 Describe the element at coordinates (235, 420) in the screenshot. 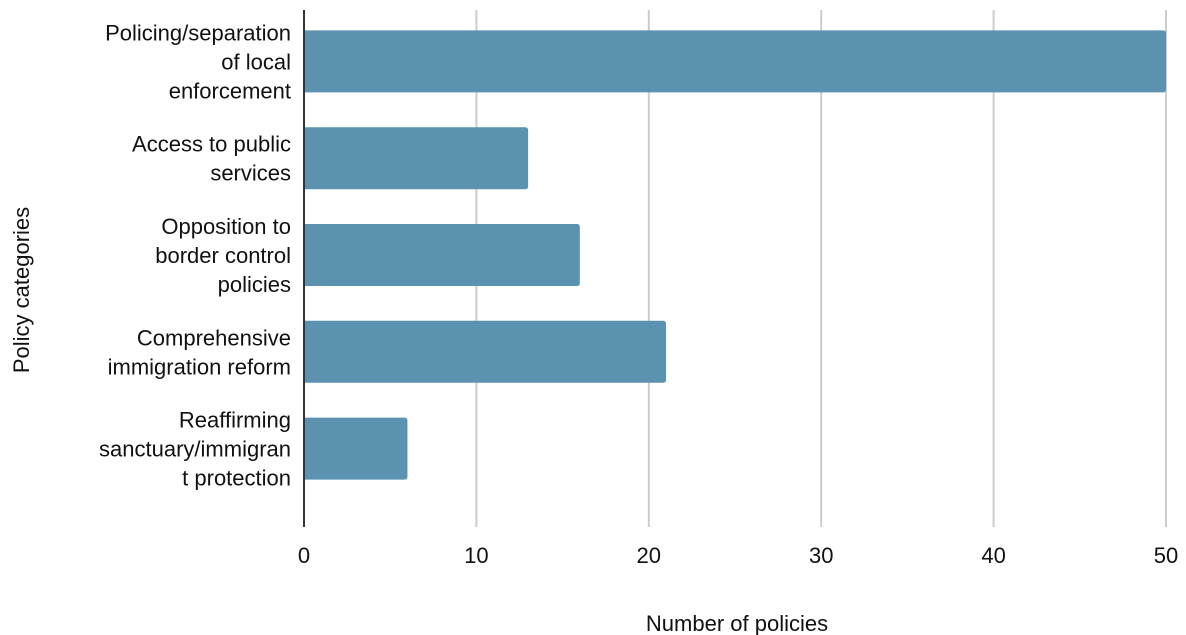

I see `category-label-line: Reaffirming` at that location.